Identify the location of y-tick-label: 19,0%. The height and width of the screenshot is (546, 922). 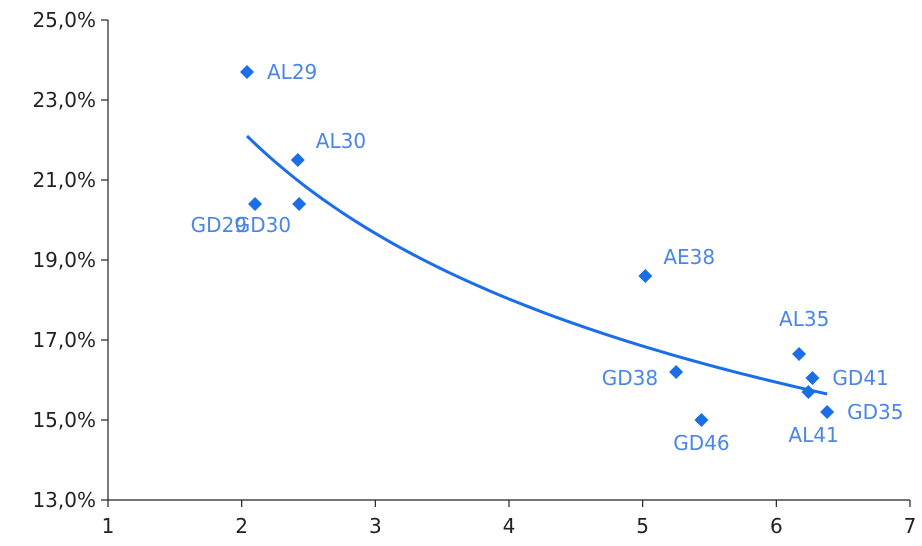
(64, 260).